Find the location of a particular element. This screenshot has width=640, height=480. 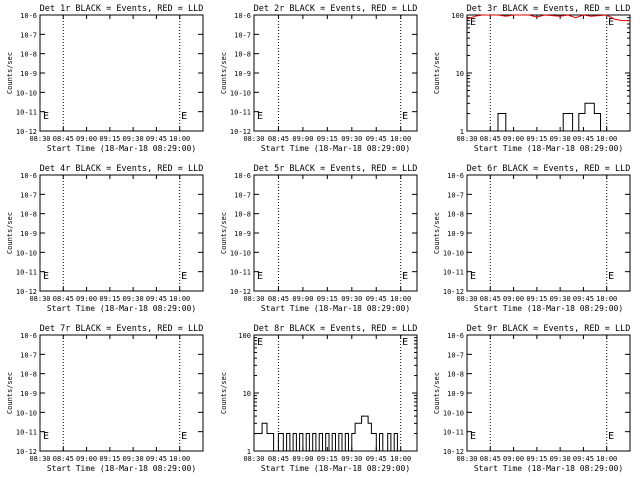

y-tick-label: 10 is located at coordinates (247, 394).